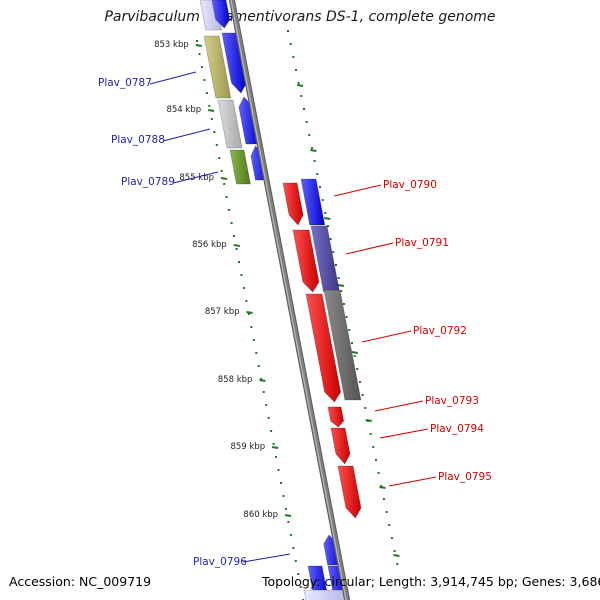 The image size is (600, 600). Describe the element at coordinates (234, 63) in the screenshot. I see `cds-arrow` at that location.